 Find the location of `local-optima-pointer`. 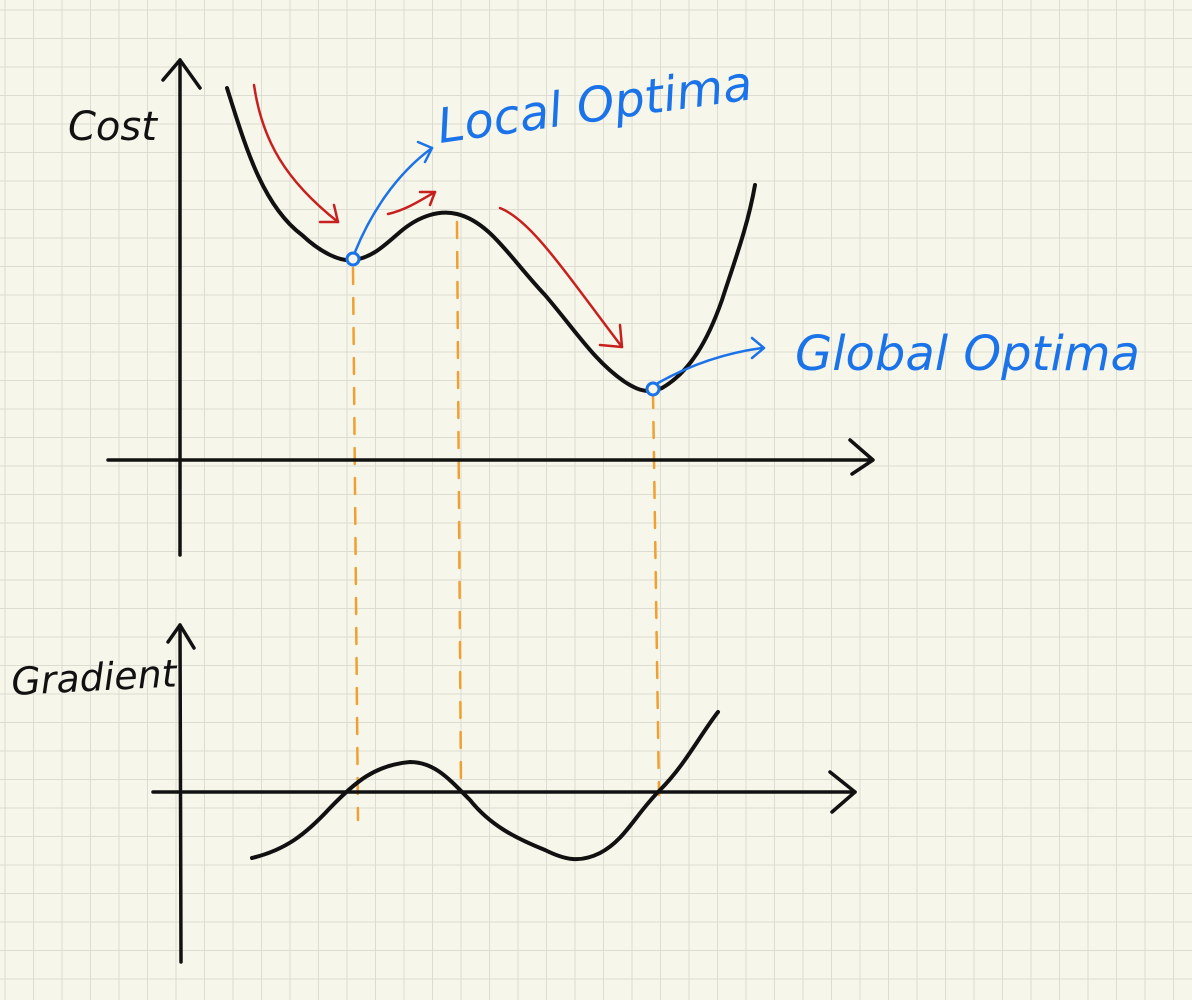

local-optima-pointer is located at coordinates (393, 200).